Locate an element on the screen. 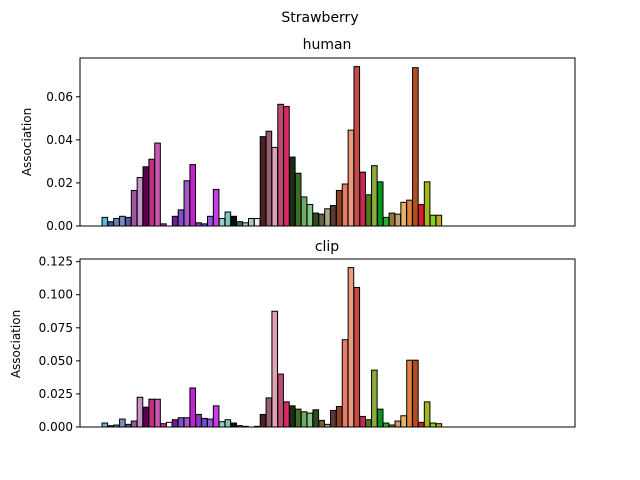 Image resolution: width=640 pixels, height=480 pixels. y-tick-label-human-3: 0.06 is located at coordinates (59, 97).